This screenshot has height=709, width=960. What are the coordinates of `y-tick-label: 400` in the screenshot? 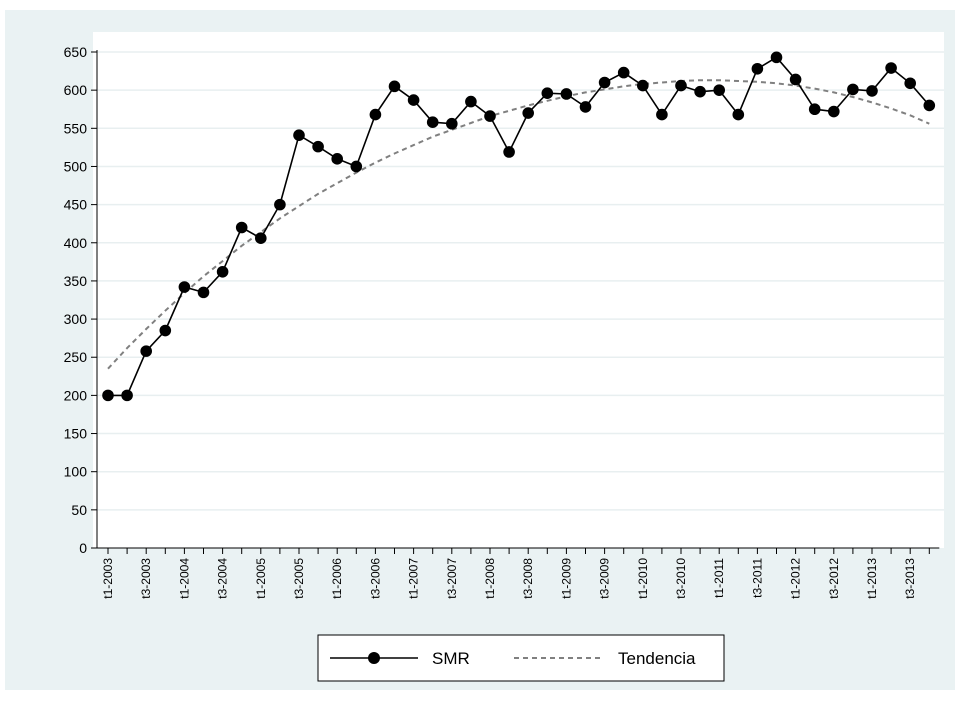 It's located at (76, 243).